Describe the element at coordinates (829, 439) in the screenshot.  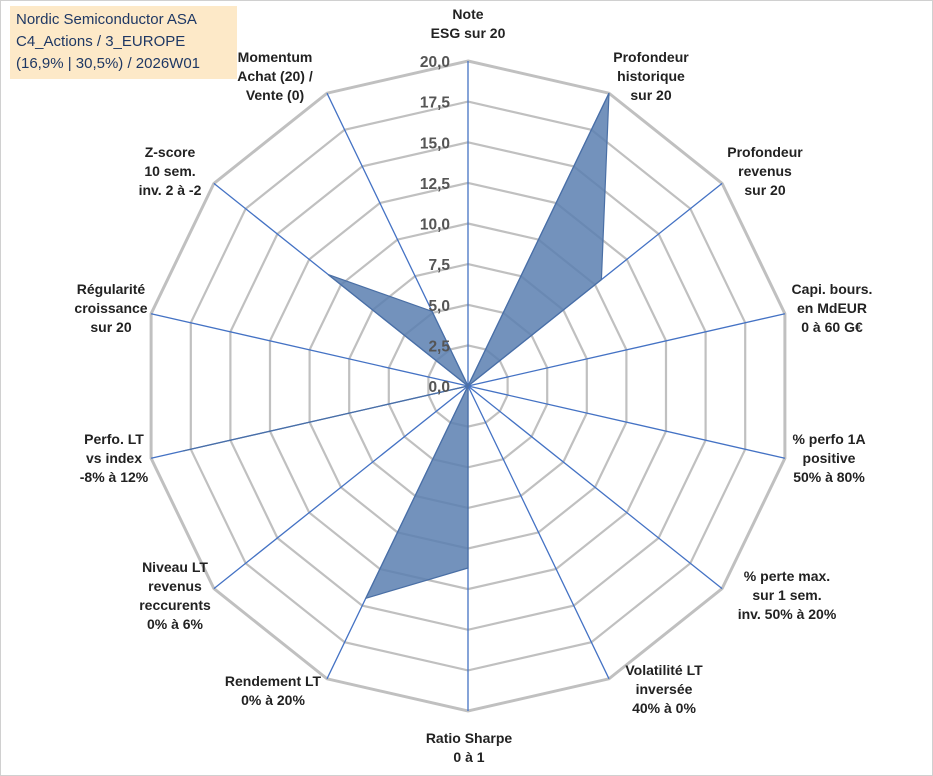
I see `axis-label-line: % perfo 1A` at that location.